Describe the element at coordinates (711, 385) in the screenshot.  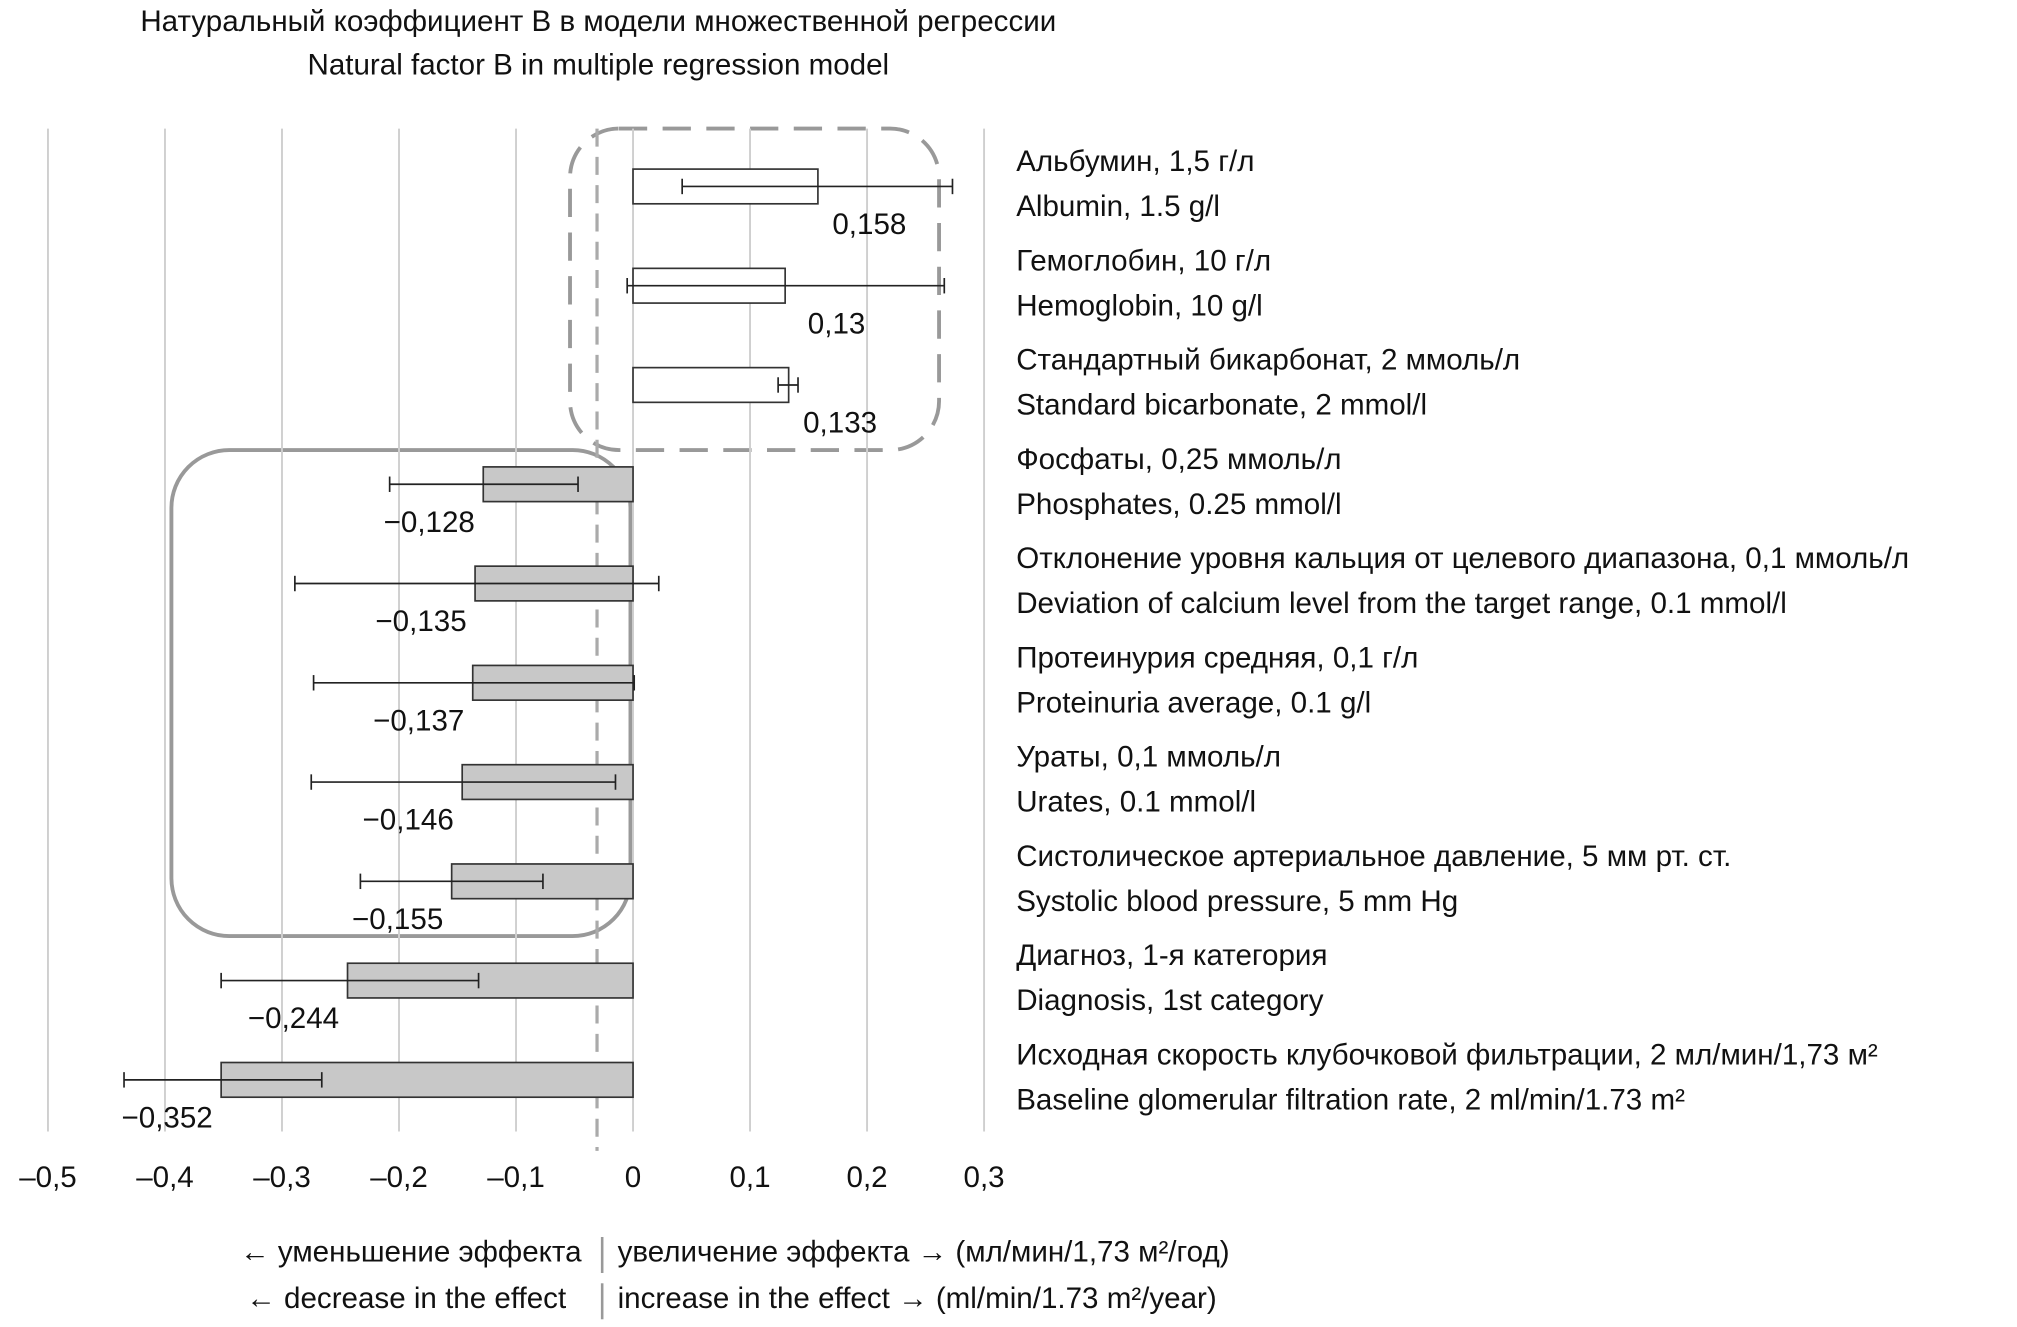
I see `bar` at that location.